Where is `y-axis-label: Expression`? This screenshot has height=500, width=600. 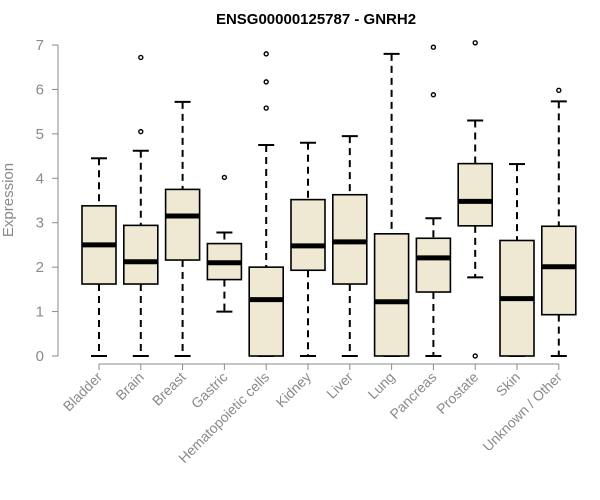 y-axis-label: Expression is located at coordinates (8, 200).